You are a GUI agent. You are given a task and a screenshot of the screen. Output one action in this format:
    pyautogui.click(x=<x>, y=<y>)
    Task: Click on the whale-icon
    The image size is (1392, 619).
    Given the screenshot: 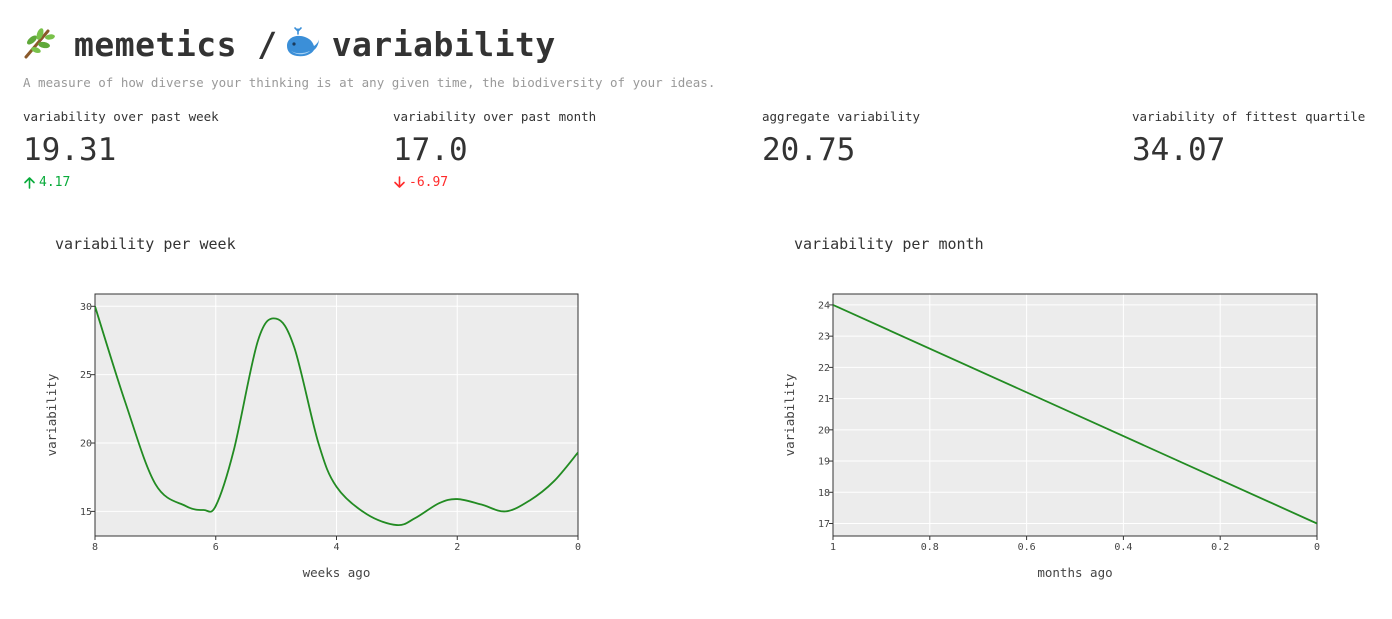 What is the action you would take?
    pyautogui.click(x=302, y=44)
    